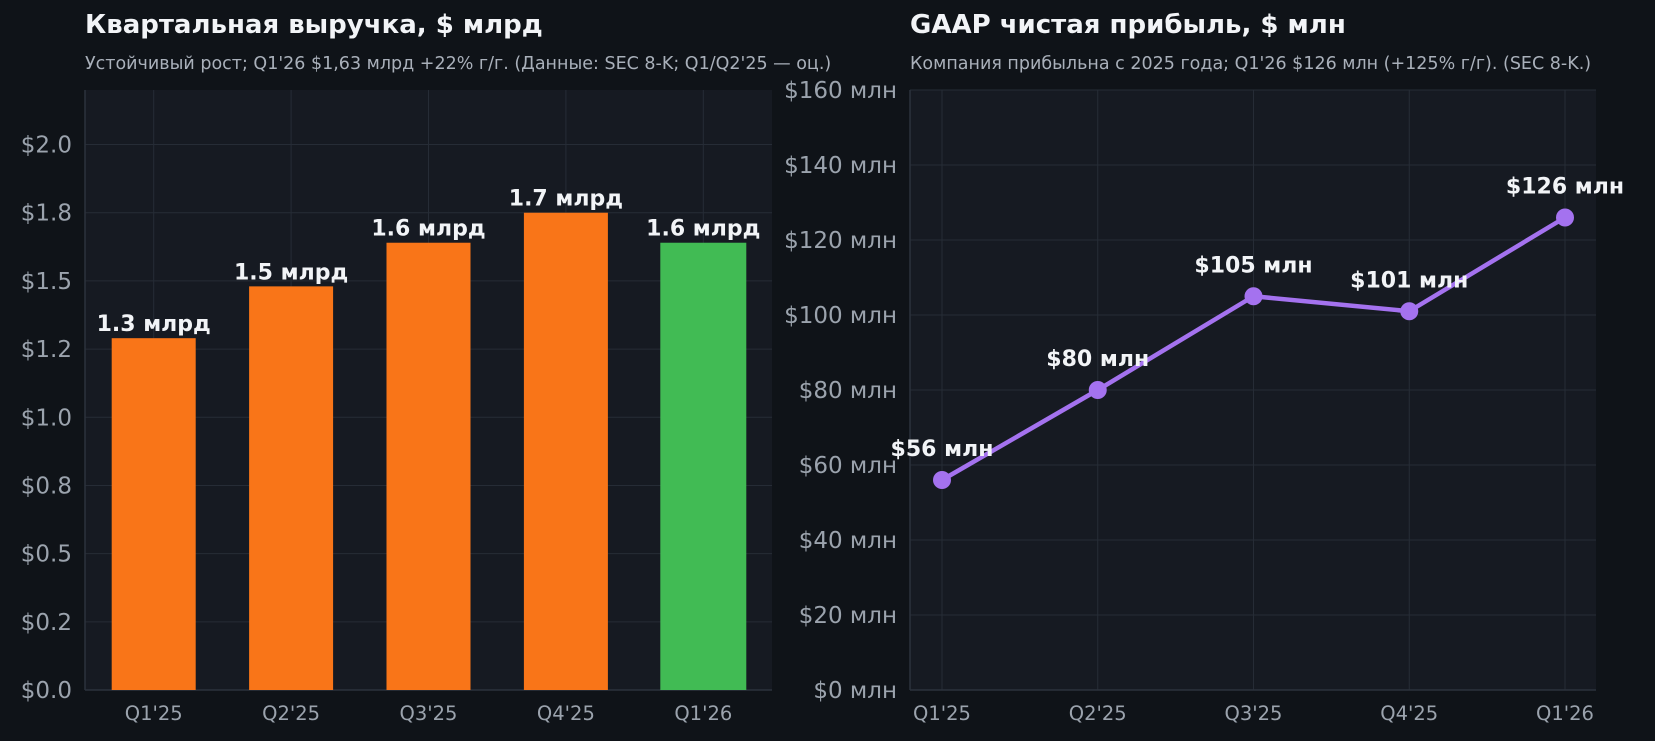  I want to click on y-tick-label: $0.0, so click(46, 691).